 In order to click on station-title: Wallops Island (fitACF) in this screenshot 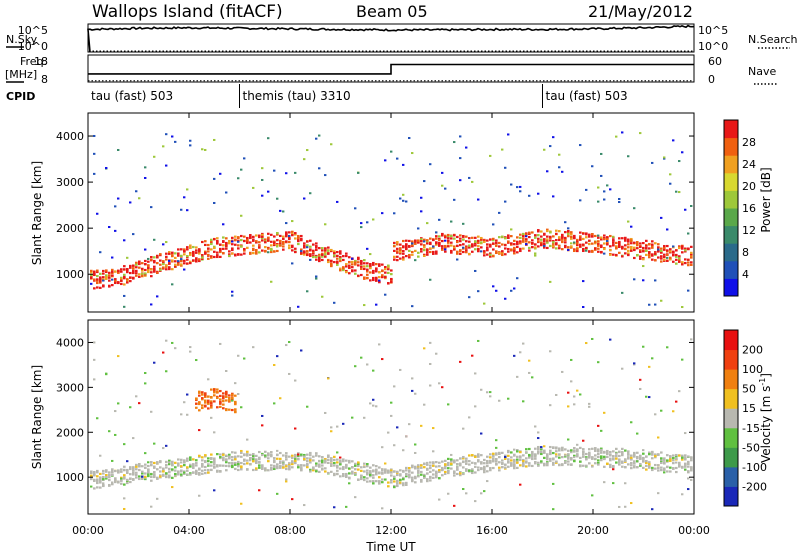, I will do `click(187, 12)`.